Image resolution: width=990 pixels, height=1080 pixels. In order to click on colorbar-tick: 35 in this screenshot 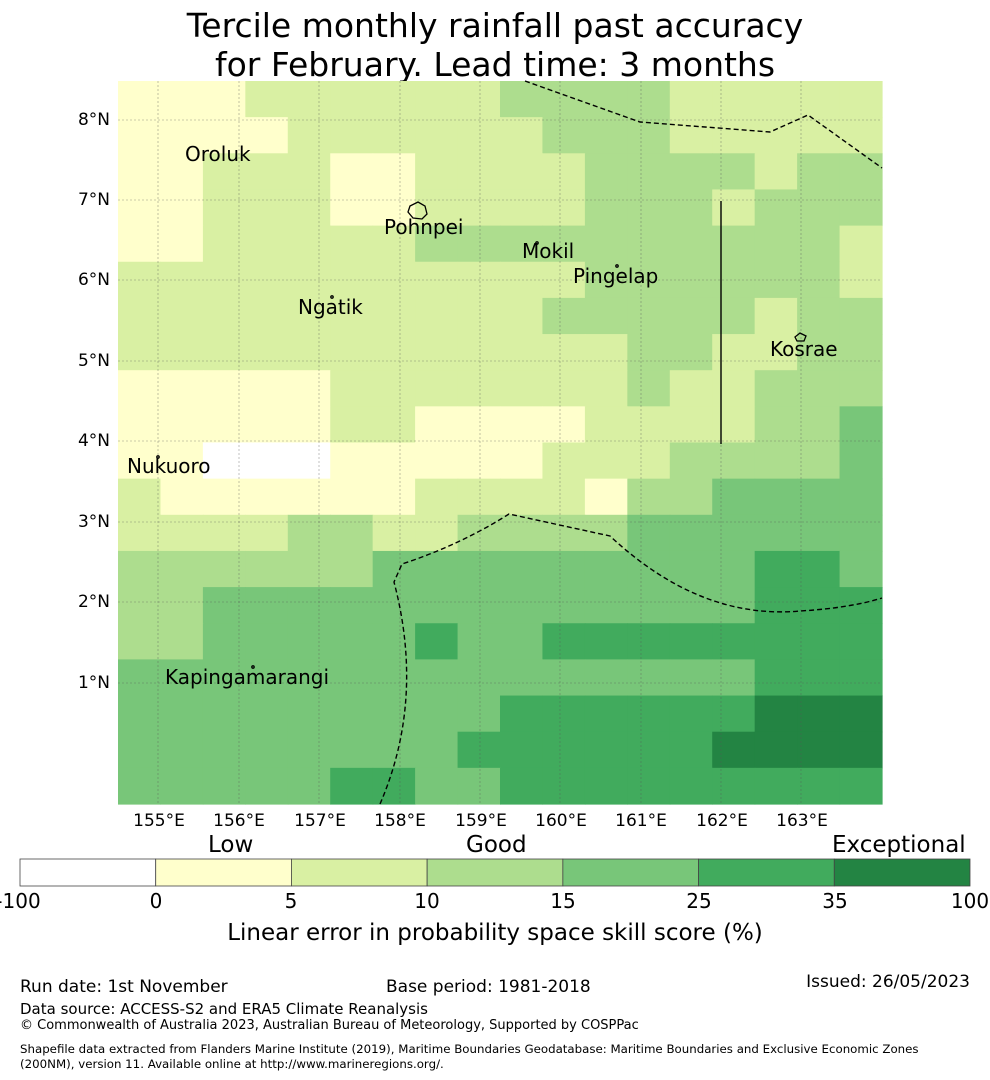, I will do `click(835, 901)`.